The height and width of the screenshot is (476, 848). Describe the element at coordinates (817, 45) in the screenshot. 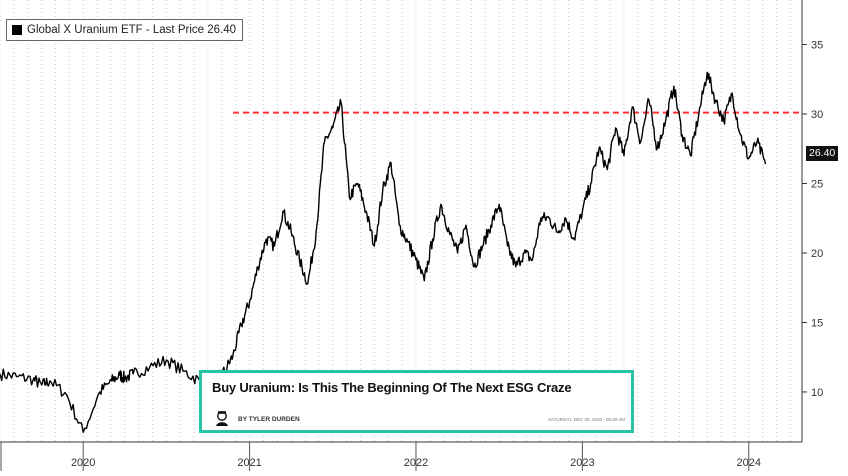

I see `y-tick-label: 35` at that location.